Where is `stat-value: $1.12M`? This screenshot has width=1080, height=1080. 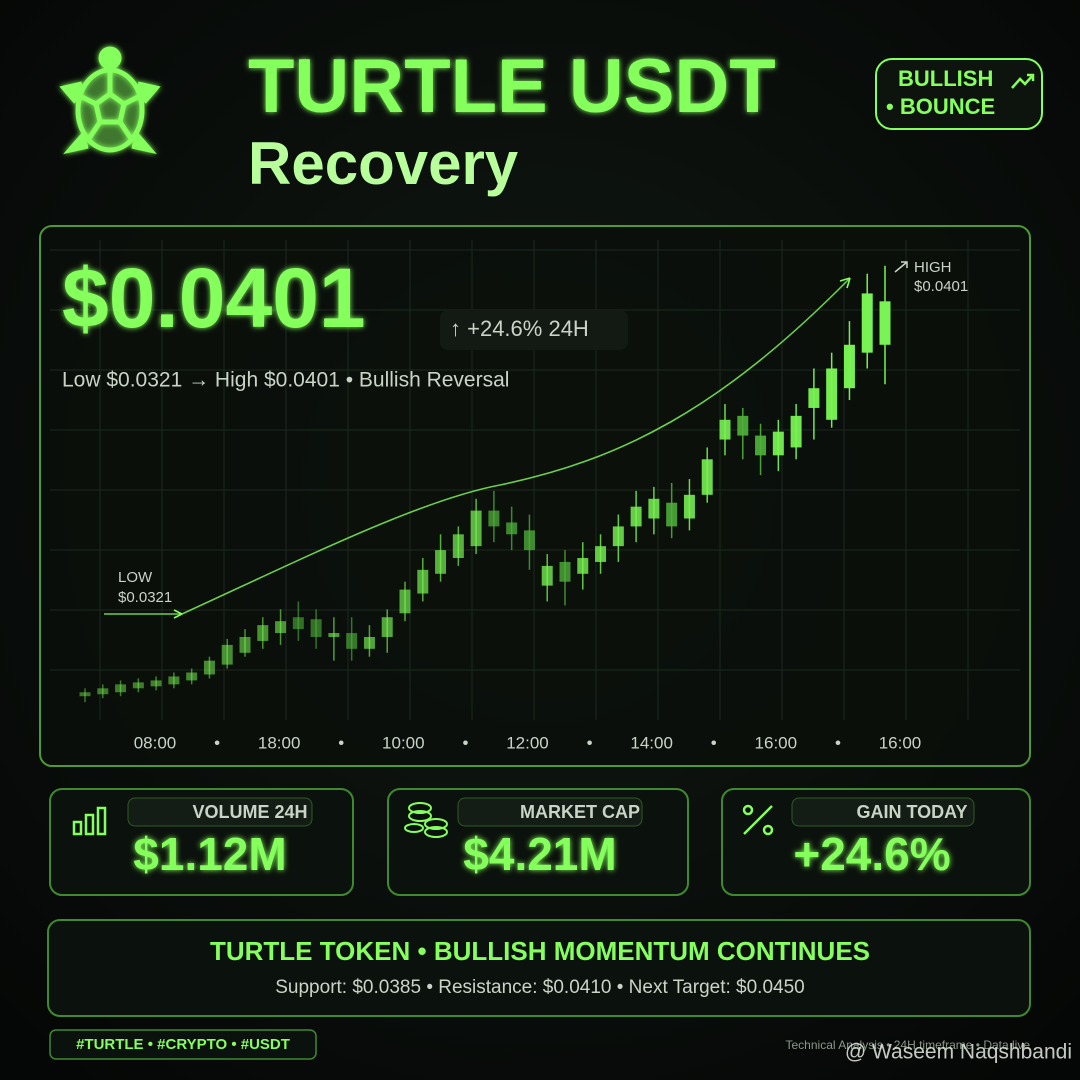
stat-value: $1.12M is located at coordinates (209, 854).